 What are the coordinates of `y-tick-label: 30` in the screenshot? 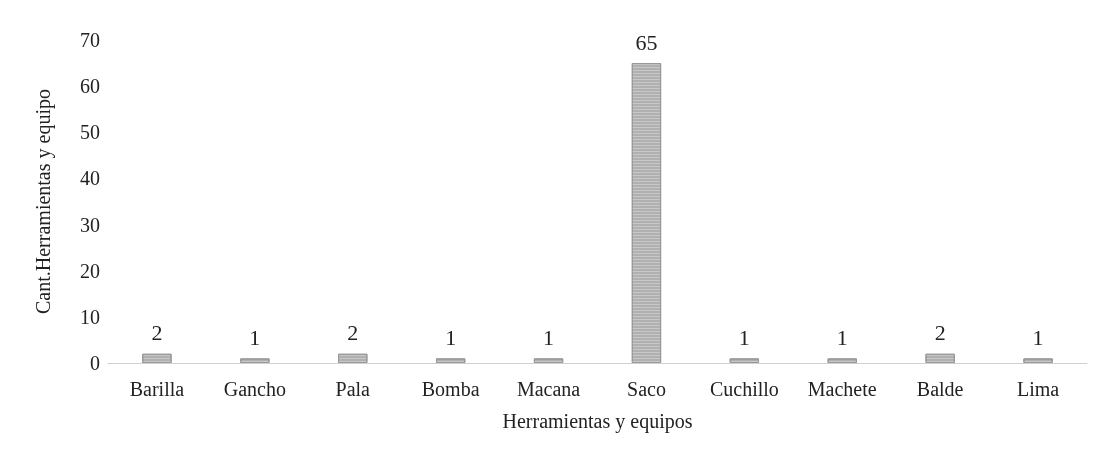 It's located at (90, 224).